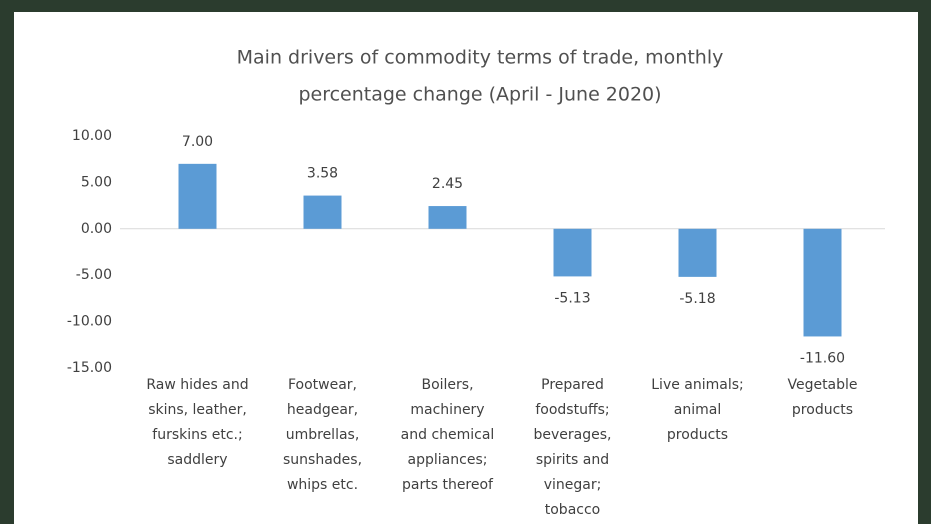 Image resolution: width=931 pixels, height=524 pixels. What do you see at coordinates (322, 174) in the screenshot?
I see `data-label: 3.58` at bounding box center [322, 174].